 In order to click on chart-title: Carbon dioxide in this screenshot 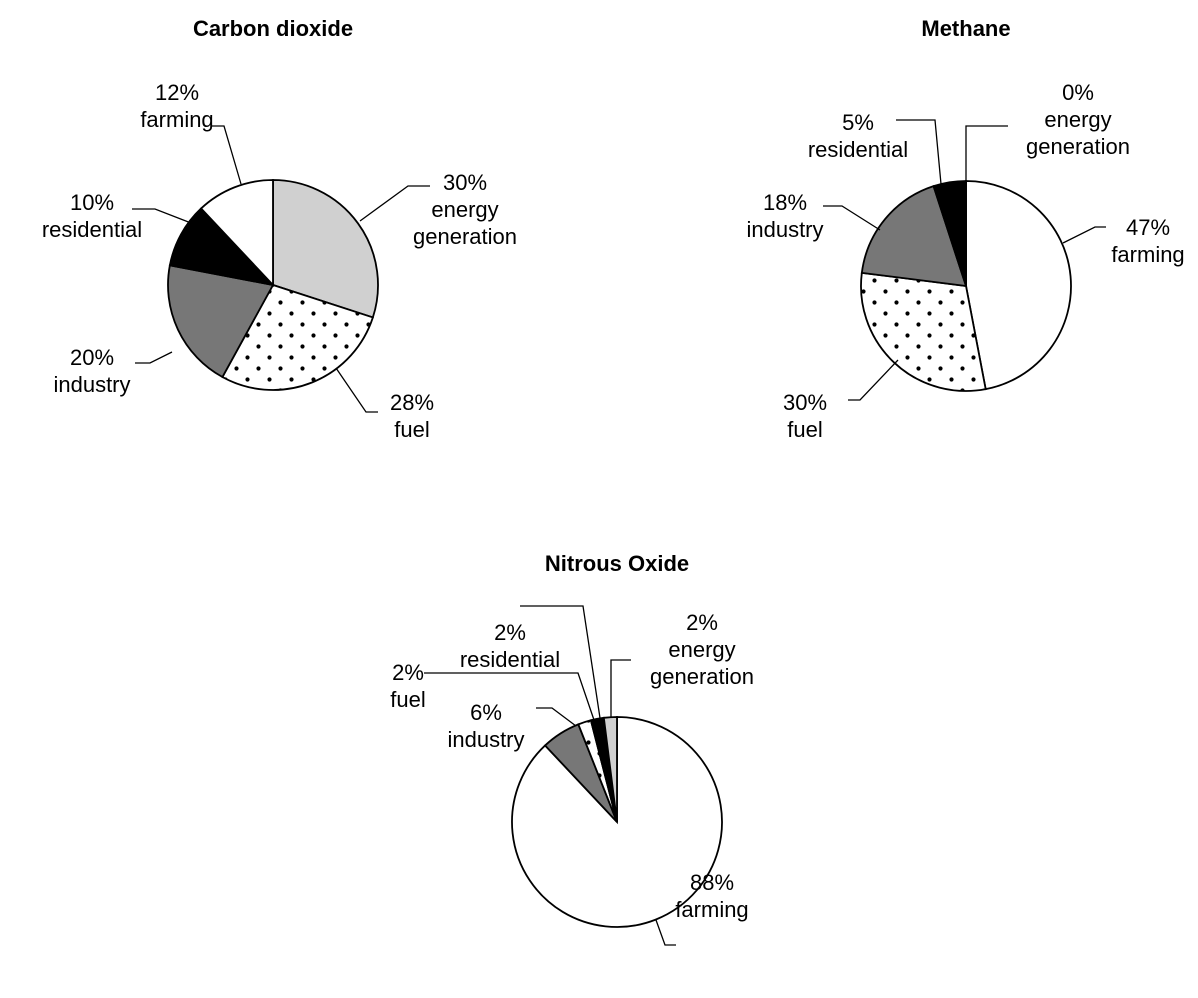, I will do `click(273, 28)`.